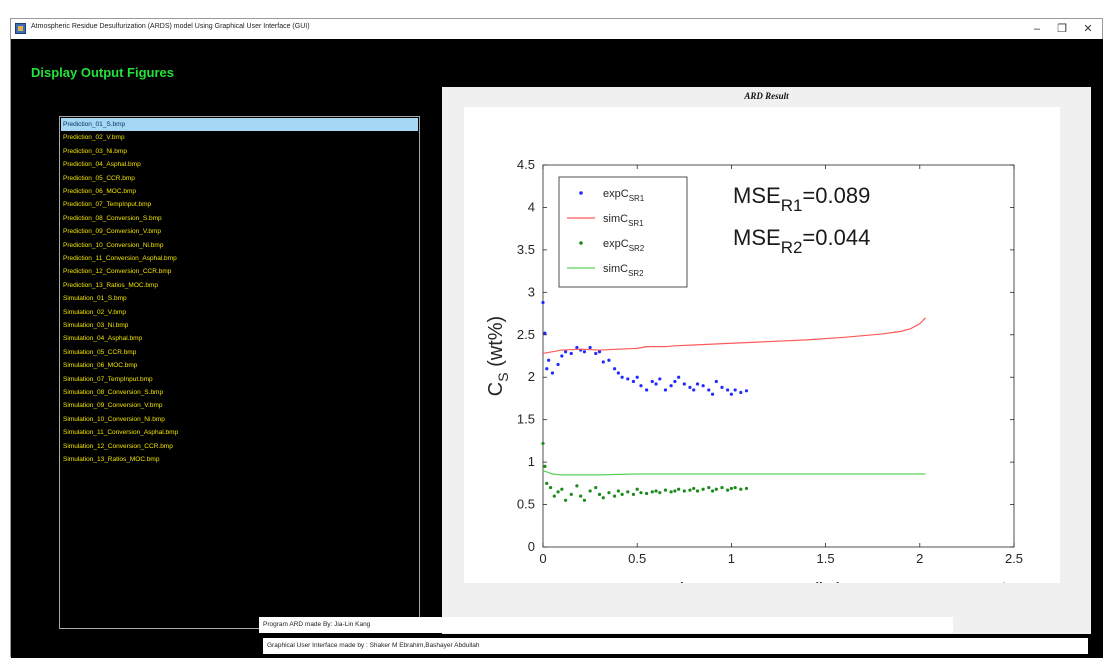  I want to click on file-list-item: Prediction_12_Conversion_CCR.bmp, so click(117, 272).